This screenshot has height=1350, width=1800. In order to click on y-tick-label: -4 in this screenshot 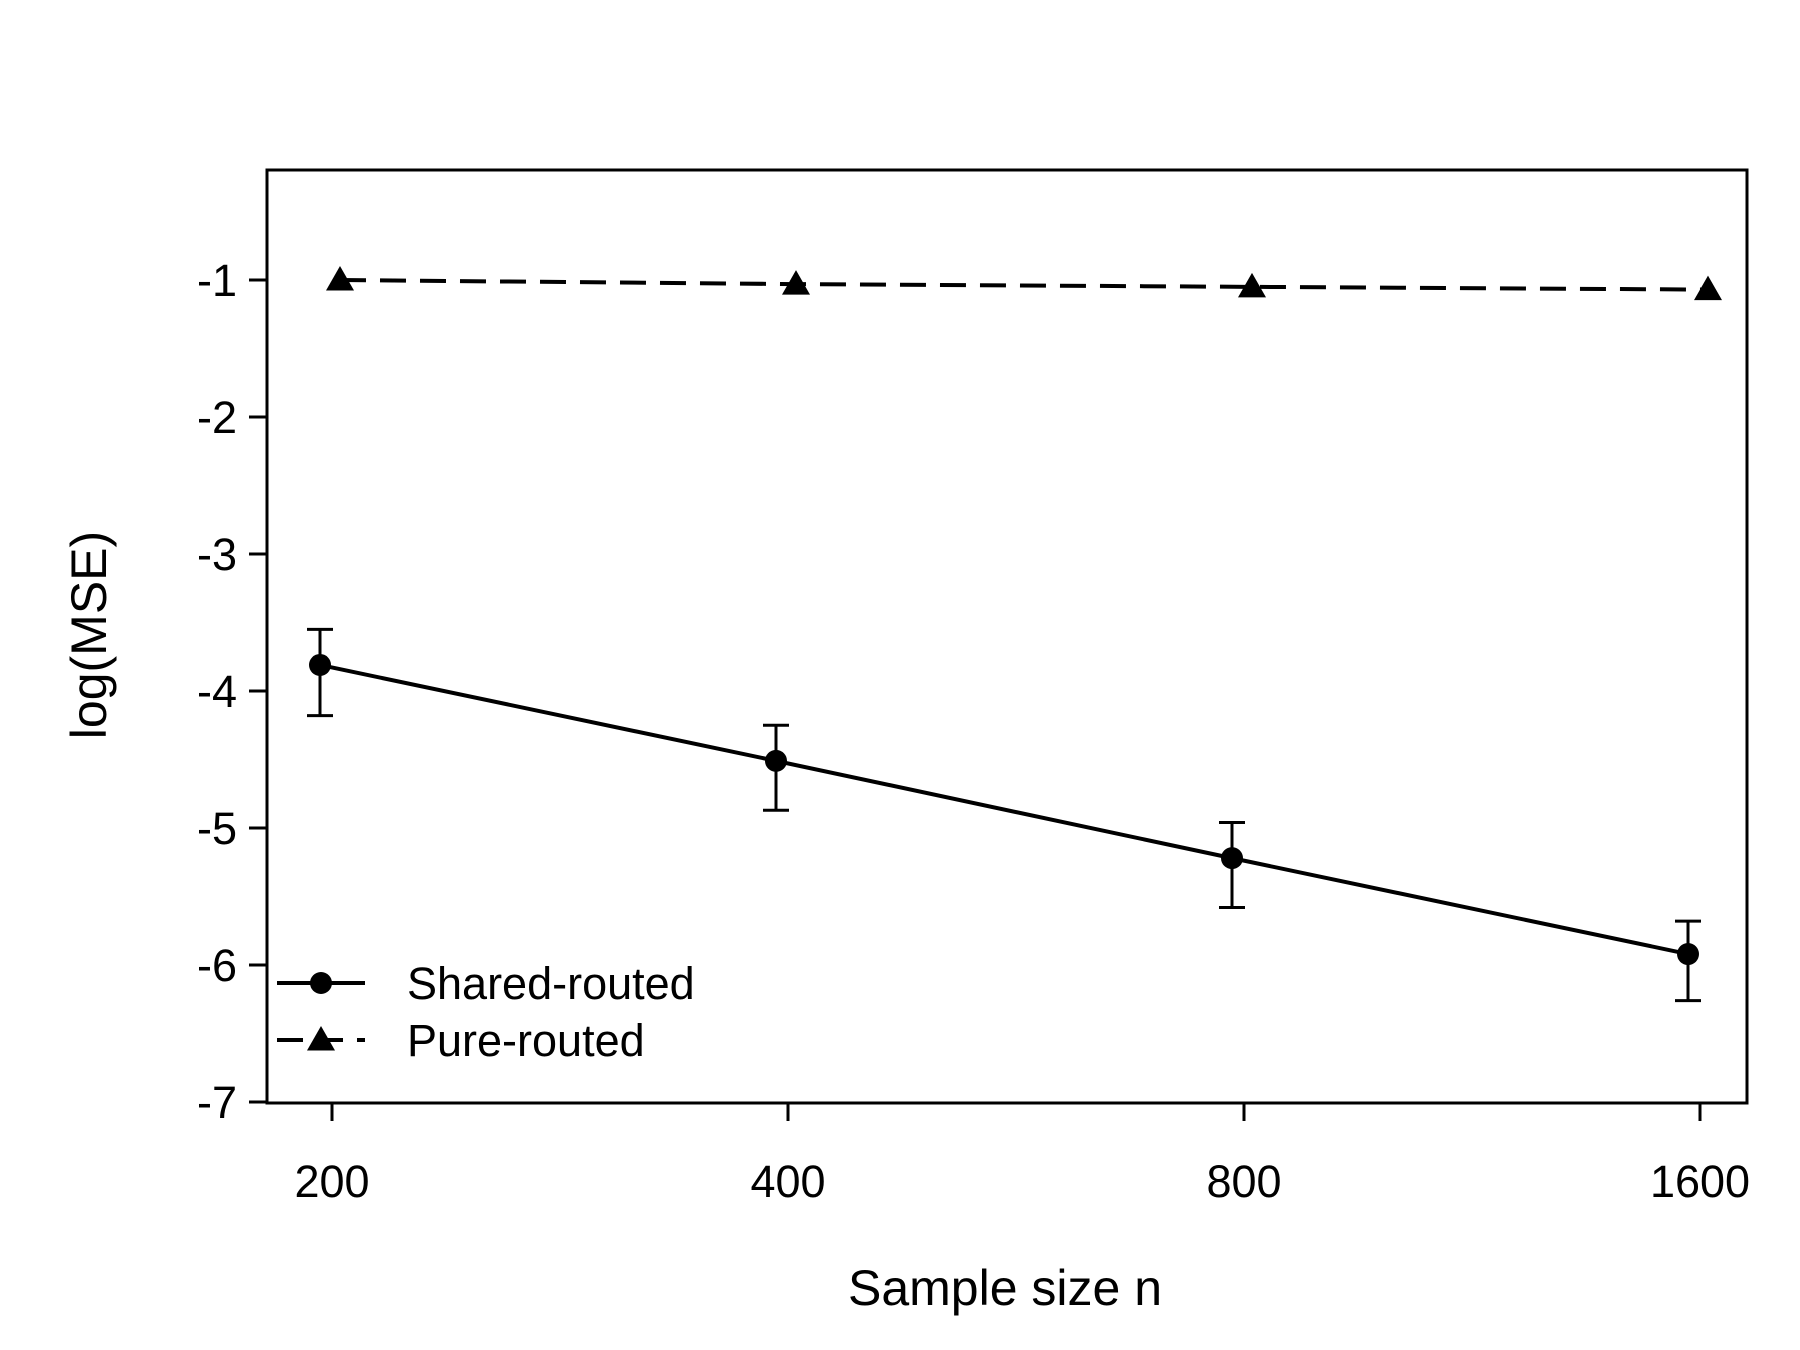, I will do `click(217, 691)`.